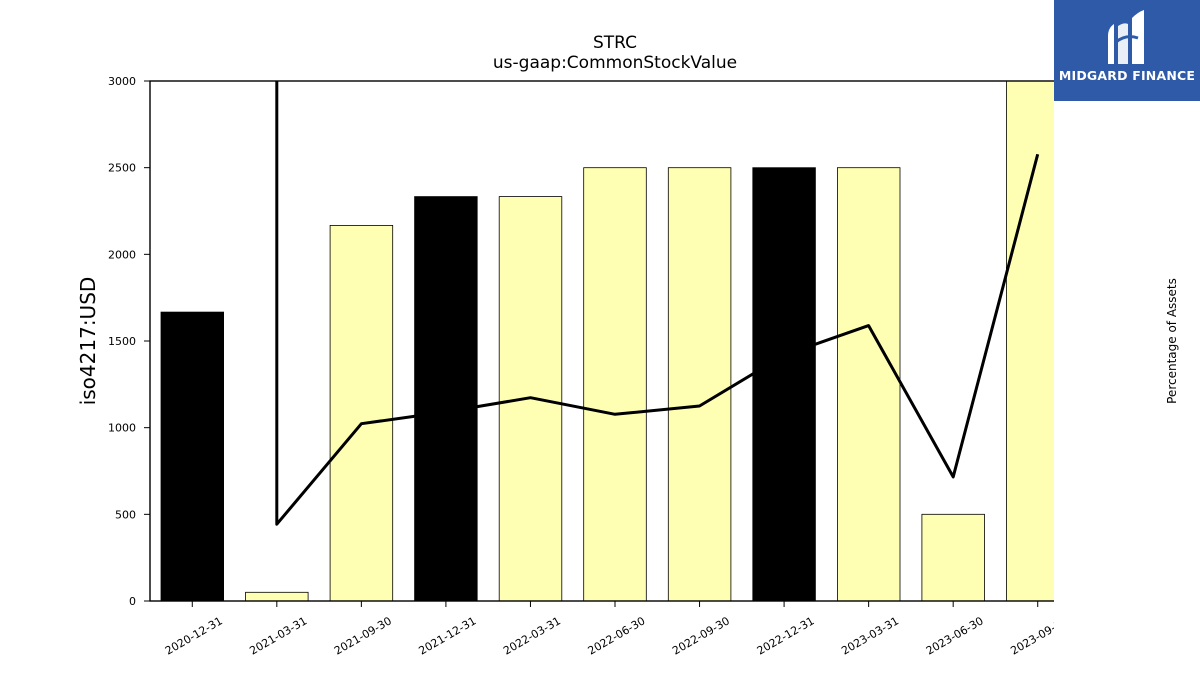  What do you see at coordinates (532, 635) in the screenshot?
I see `x-tick-label: 2022-03-31` at bounding box center [532, 635].